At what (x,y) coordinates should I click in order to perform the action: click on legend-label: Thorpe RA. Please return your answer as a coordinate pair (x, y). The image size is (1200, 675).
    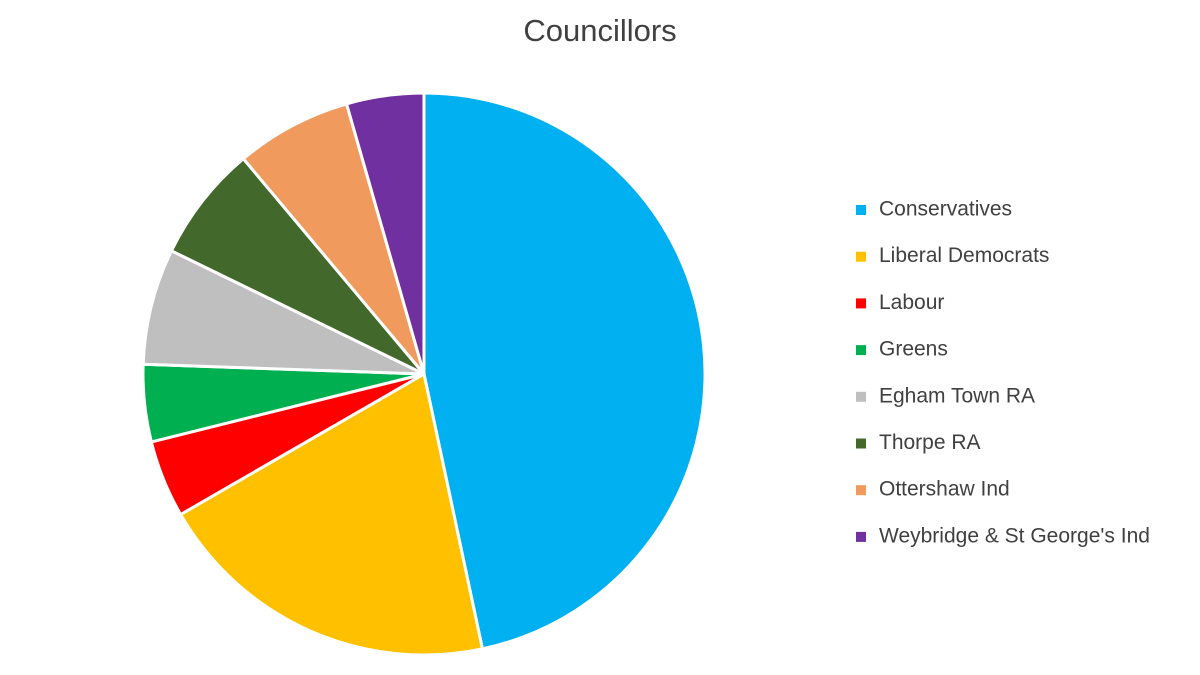
    Looking at the image, I should click on (930, 442).